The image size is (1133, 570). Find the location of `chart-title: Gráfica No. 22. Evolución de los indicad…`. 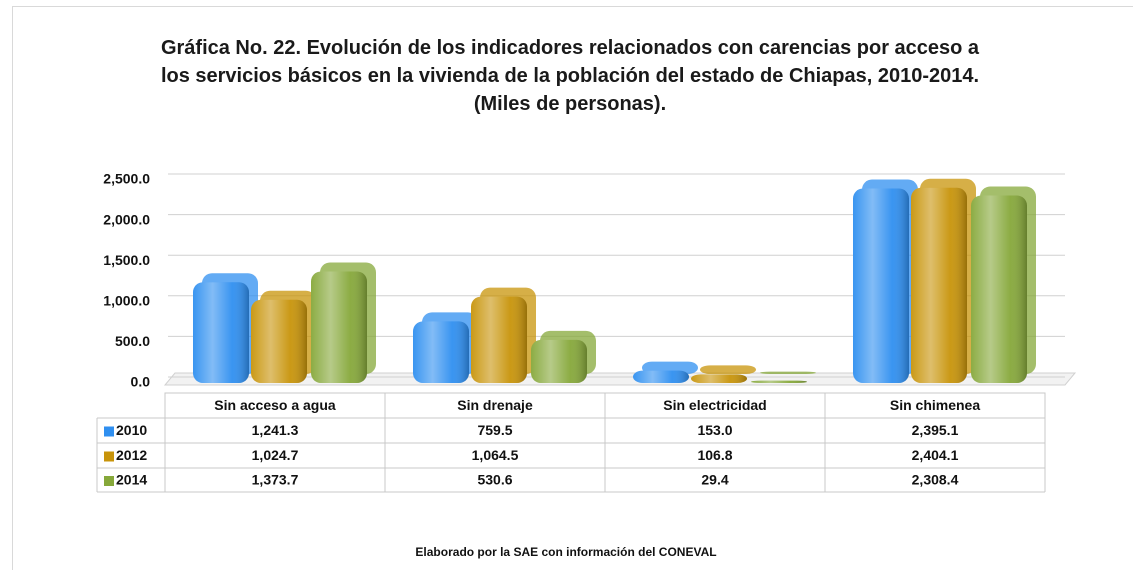

chart-title: Gráfica No. 22. Evolución de los indicad… is located at coordinates (570, 76).